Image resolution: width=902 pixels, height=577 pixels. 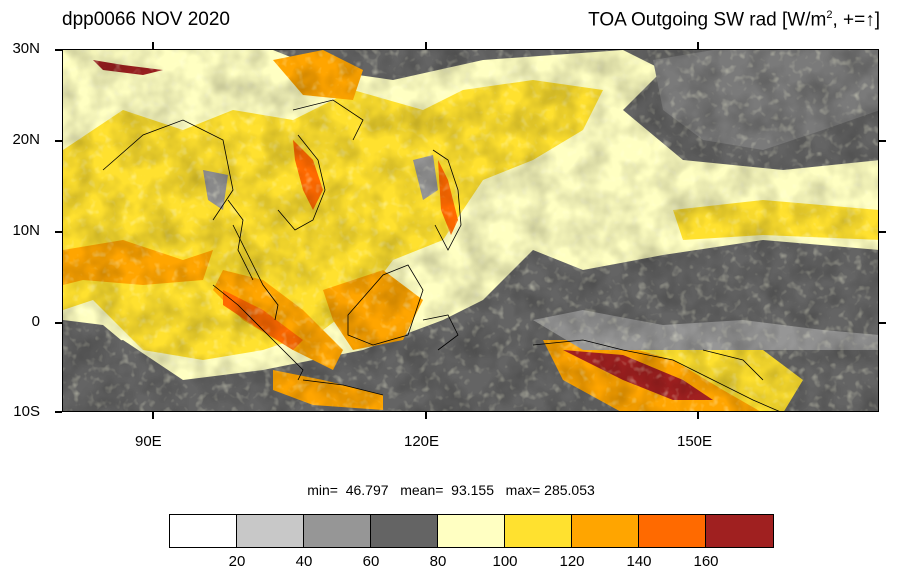 What do you see at coordinates (148, 441) in the screenshot?
I see `lon-label-90e: 90E` at bounding box center [148, 441].